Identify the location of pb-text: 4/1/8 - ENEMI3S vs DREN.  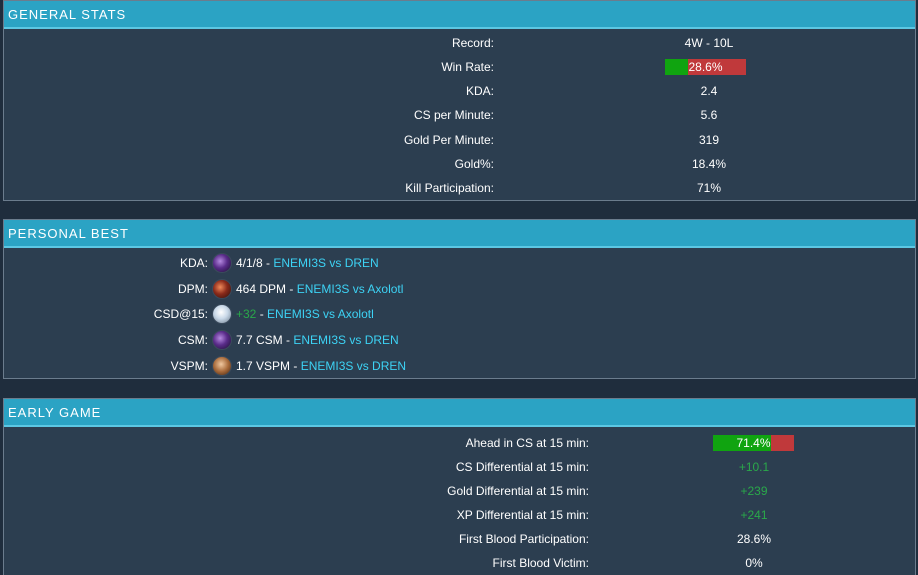
(307, 263).